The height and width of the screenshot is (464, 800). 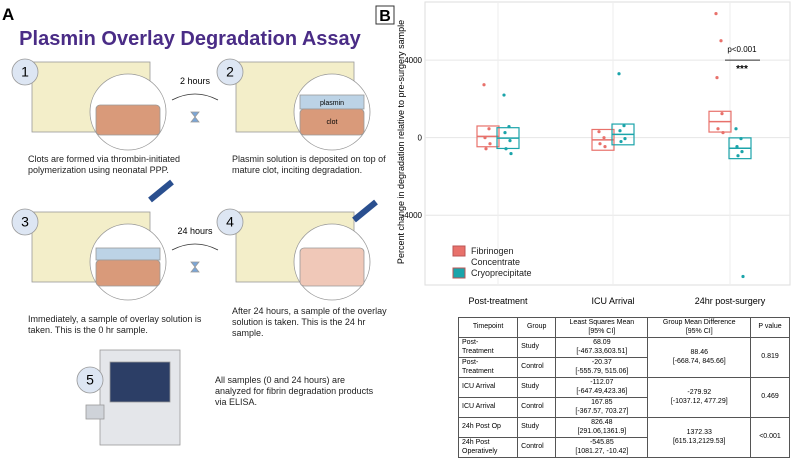 I want to click on table-cell: -20.37 [-555.79, 515.06], so click(x=602, y=367).